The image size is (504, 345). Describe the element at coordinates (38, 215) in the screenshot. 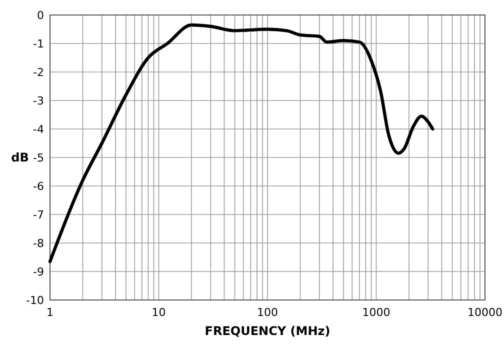

I see `y-tick-label: -7` at that location.